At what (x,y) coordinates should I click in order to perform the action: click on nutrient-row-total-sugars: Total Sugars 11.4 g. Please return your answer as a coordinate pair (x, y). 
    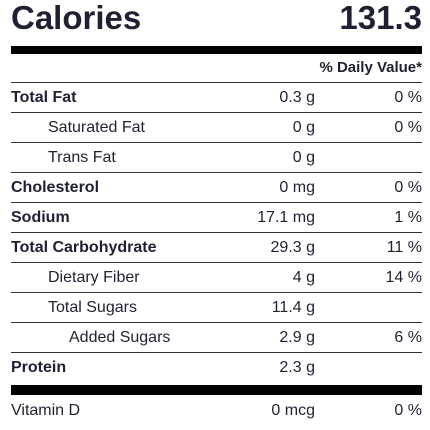
    Looking at the image, I should click on (216, 308).